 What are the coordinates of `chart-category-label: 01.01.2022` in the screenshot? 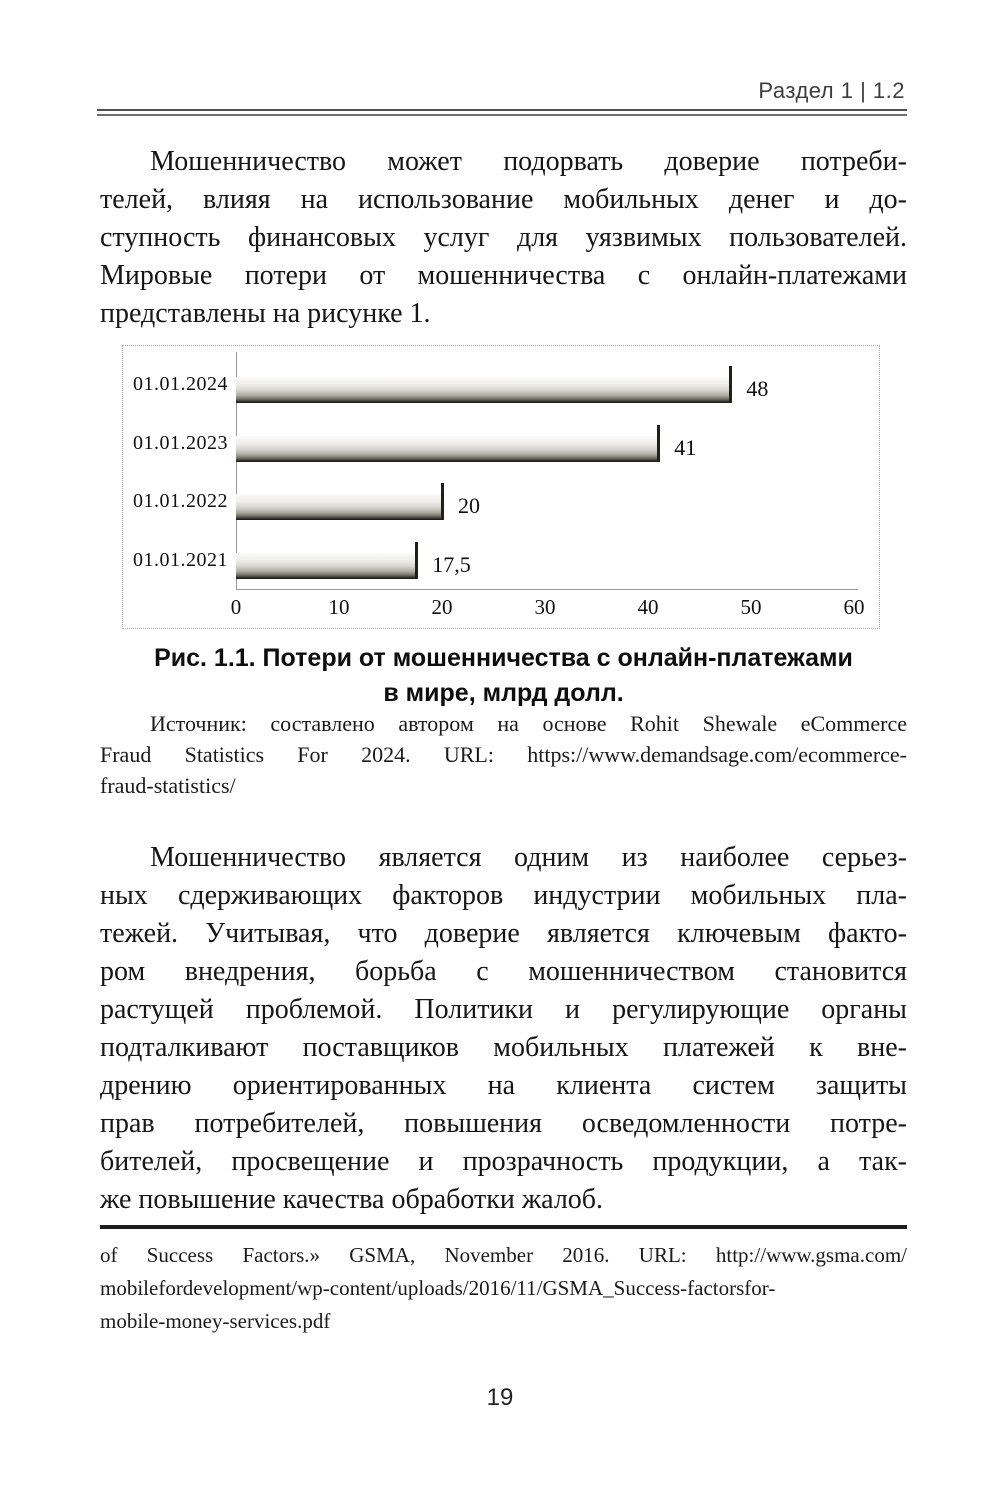 It's located at (180, 501).